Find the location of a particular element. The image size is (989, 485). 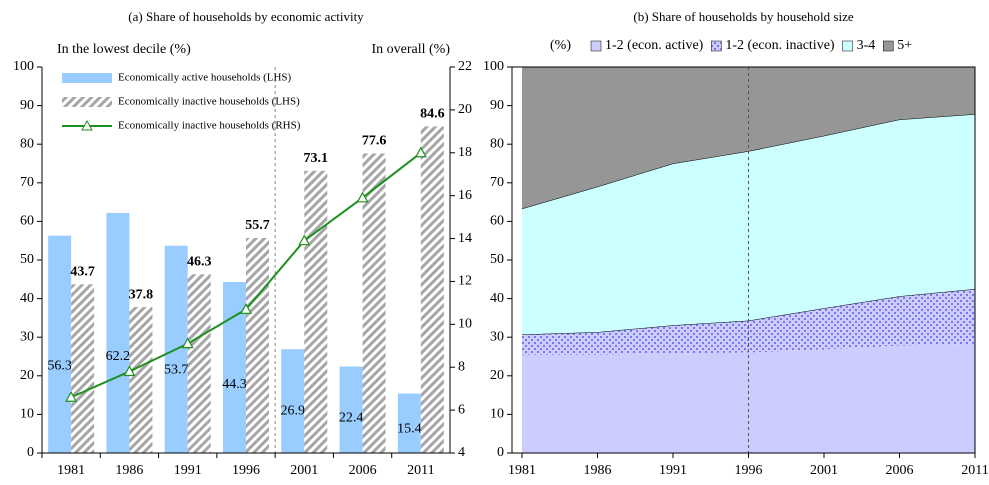

y2-tick-label: 18 is located at coordinates (465, 152).